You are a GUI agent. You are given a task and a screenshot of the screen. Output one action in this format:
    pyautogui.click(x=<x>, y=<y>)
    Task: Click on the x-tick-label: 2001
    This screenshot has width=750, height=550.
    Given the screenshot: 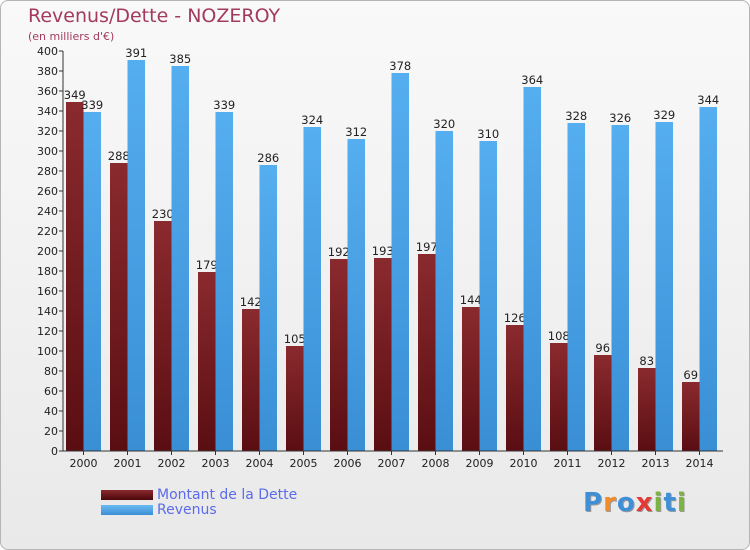 What is the action you would take?
    pyautogui.click(x=128, y=463)
    